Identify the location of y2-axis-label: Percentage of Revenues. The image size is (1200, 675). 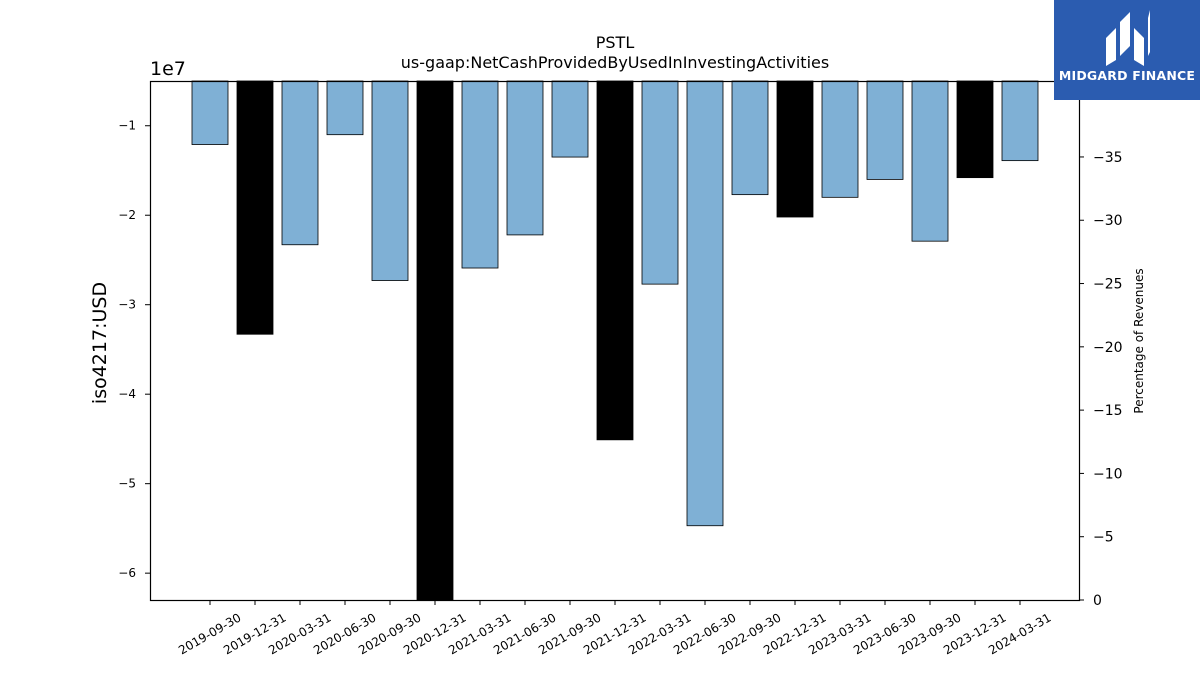
(1139, 340).